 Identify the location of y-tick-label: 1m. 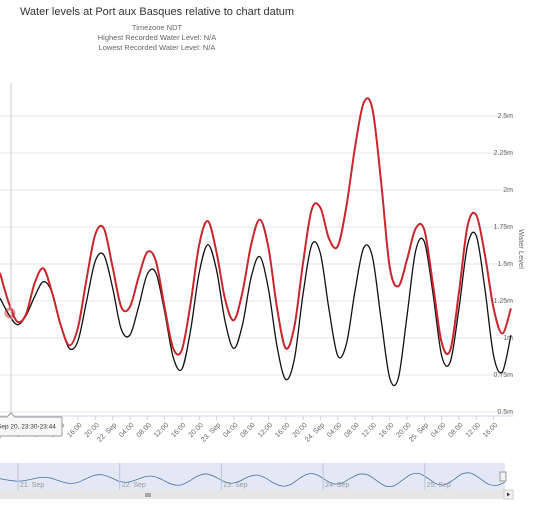
(508, 338).